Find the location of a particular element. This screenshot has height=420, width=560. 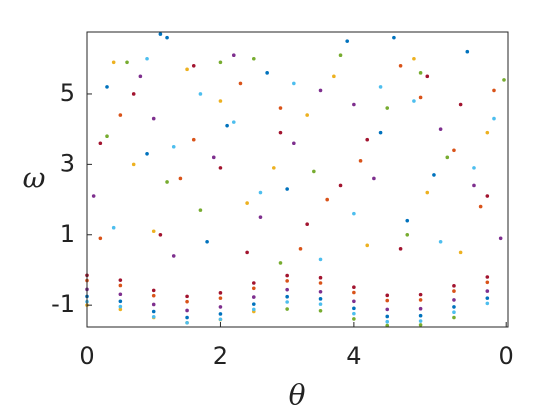

y-tick-label: 5 is located at coordinates (67, 93).